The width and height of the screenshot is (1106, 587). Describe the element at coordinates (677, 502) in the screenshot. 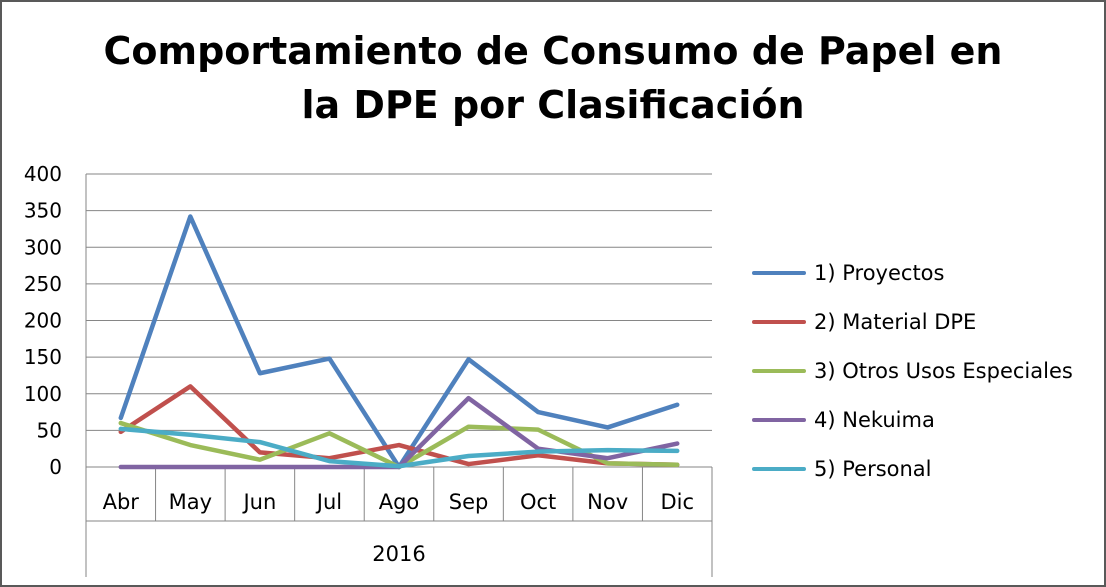

I see `x-tick-label: Dic` at that location.